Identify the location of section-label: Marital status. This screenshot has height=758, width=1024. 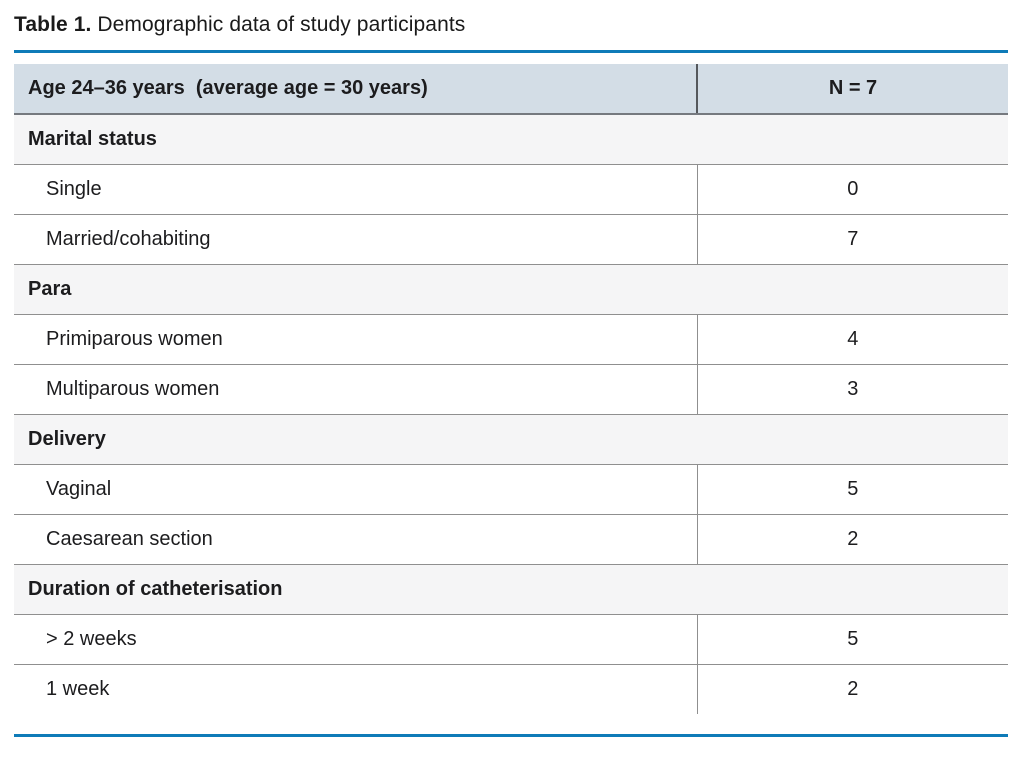
(511, 139).